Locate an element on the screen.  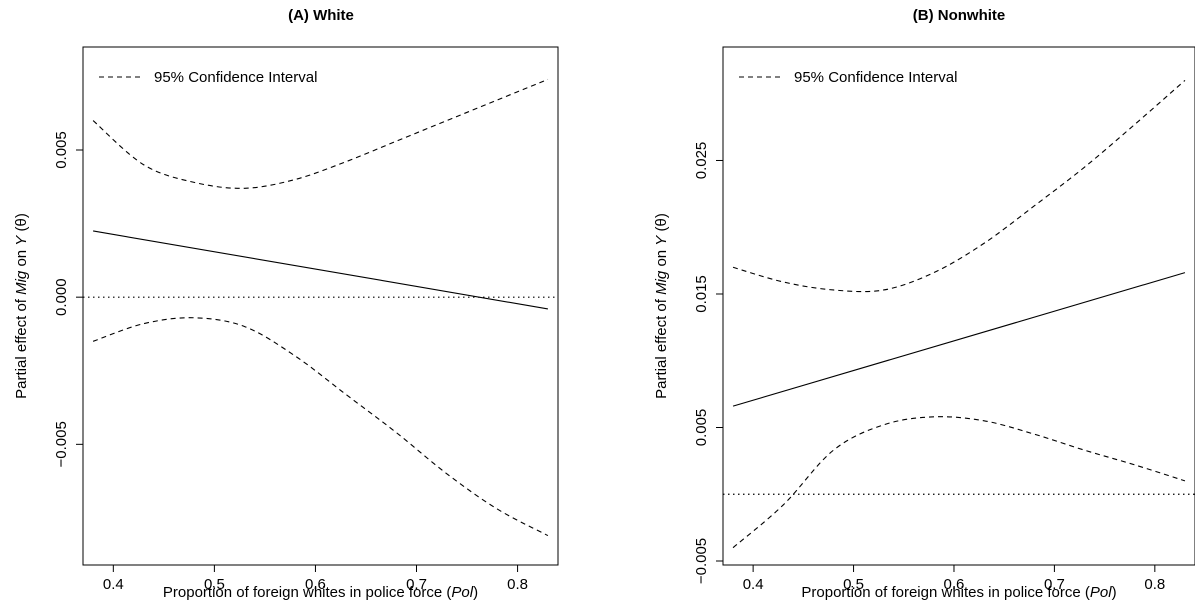
y-tick-label: 0.025 is located at coordinates (701, 161).